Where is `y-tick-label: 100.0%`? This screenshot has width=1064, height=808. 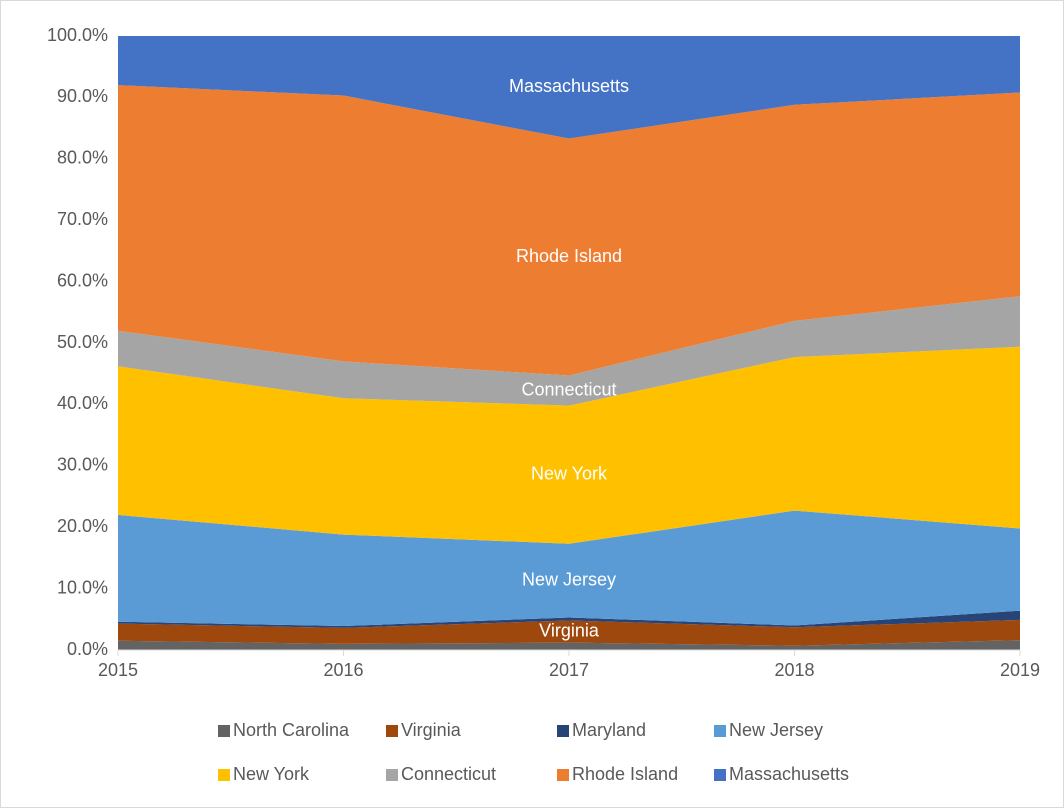
y-tick-label: 100.0% is located at coordinates (77, 35).